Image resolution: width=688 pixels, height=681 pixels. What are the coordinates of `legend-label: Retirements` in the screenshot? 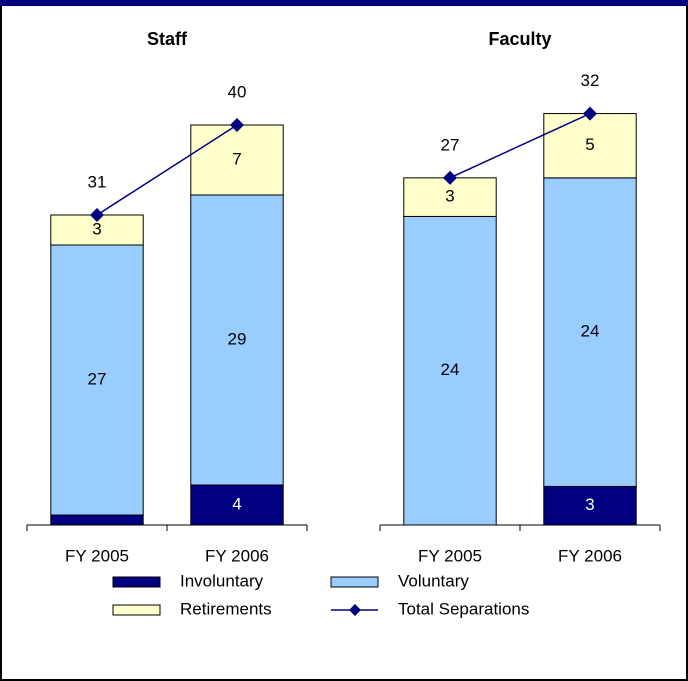 It's located at (226, 608).